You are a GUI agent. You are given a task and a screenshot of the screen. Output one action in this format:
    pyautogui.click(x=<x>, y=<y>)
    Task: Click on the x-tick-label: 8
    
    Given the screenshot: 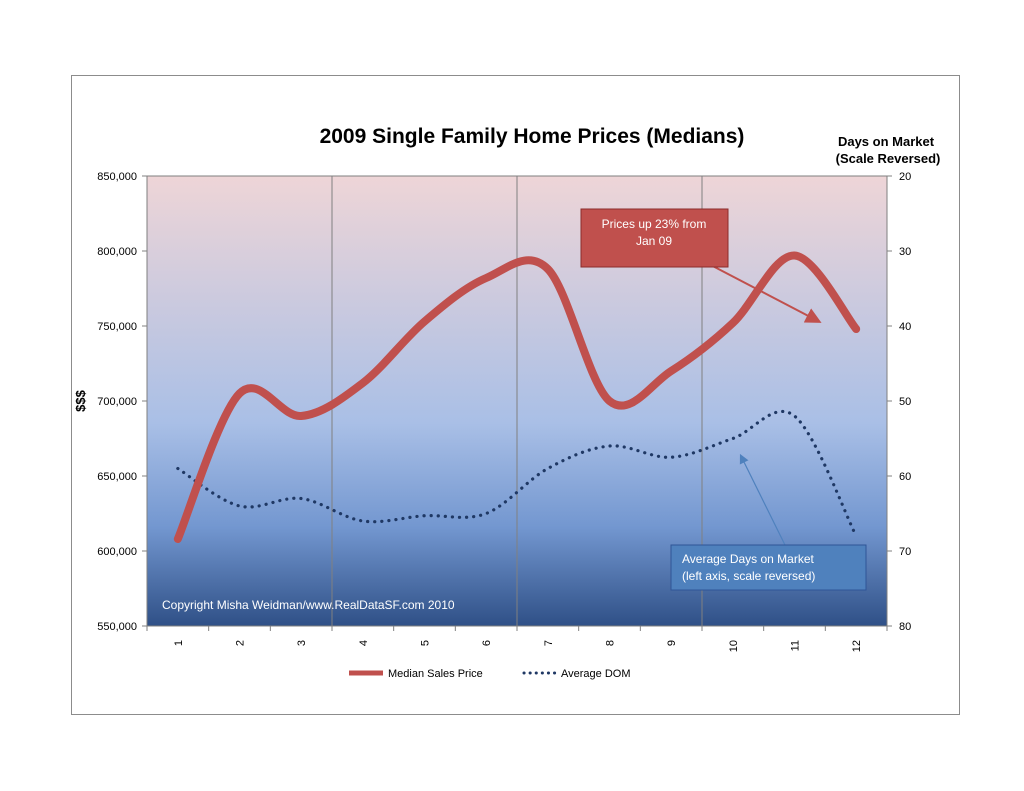 What is the action you would take?
    pyautogui.click(x=611, y=643)
    